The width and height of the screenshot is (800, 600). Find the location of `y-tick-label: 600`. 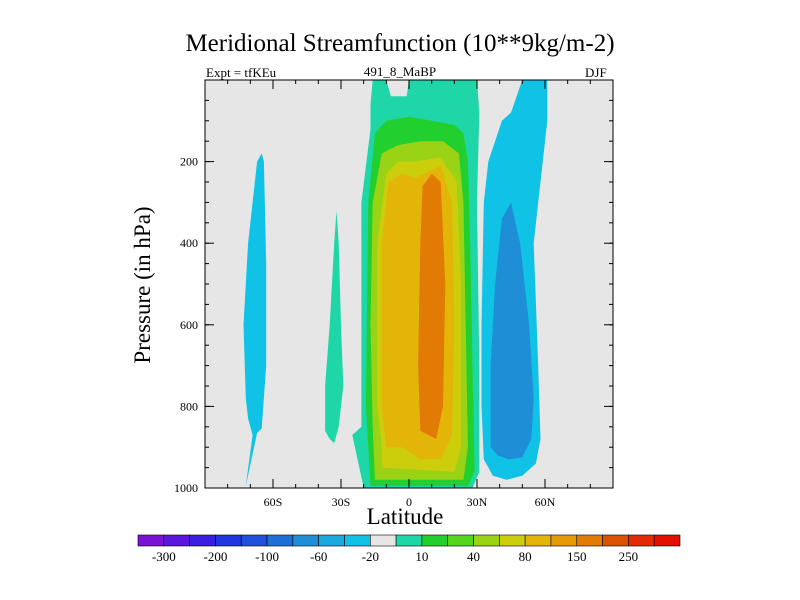

y-tick-label: 600 is located at coordinates (189, 325).